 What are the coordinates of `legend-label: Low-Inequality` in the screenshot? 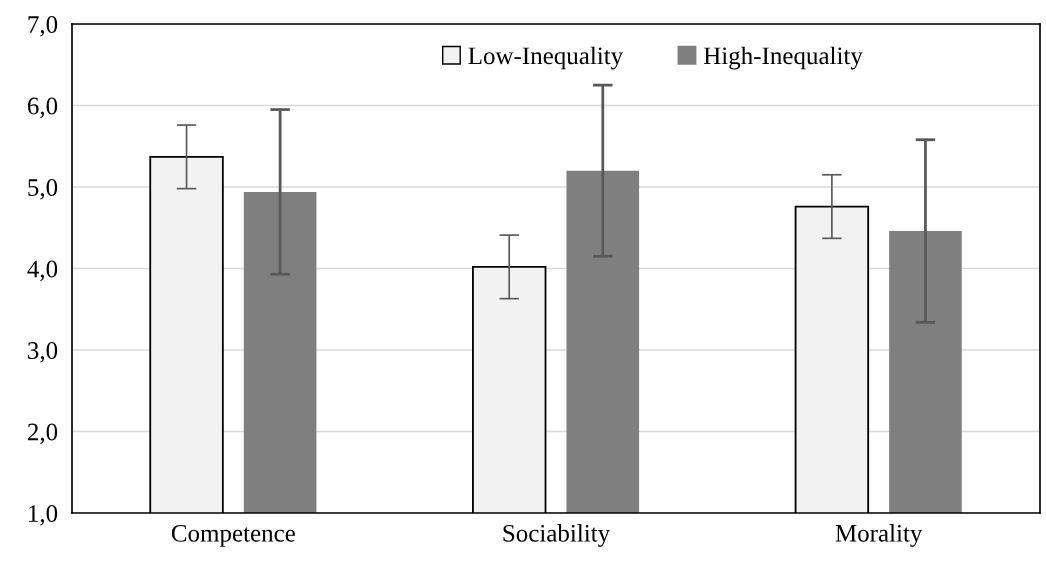 It's located at (546, 58).